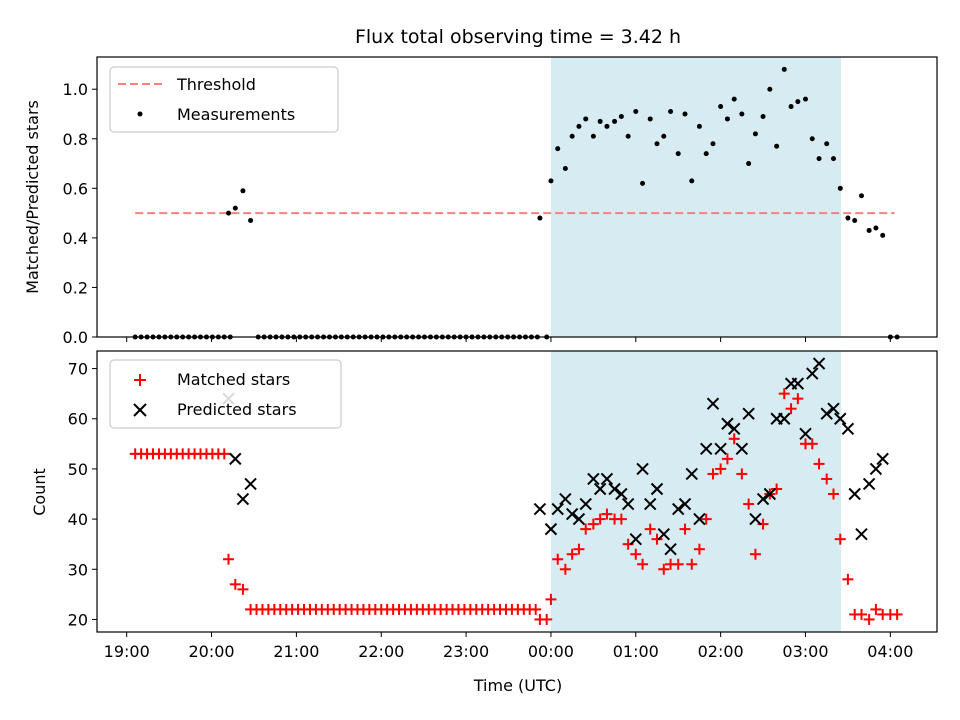 The height and width of the screenshot is (720, 960). I want to click on bottom-legend: Matched stars Predicted stars, so click(225, 394).